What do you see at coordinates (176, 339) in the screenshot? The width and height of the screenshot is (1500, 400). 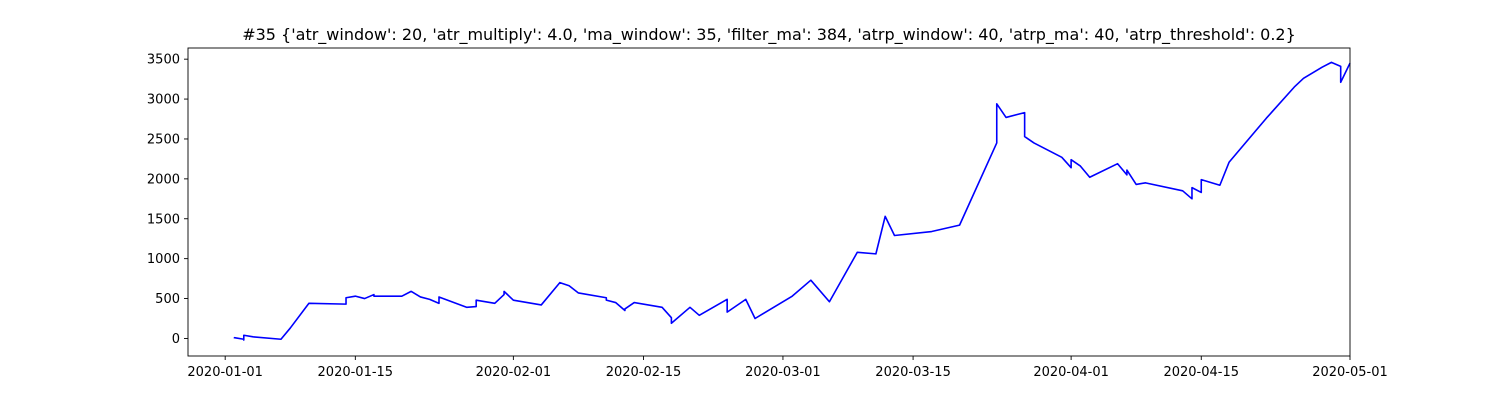 I see `y-tick-label-0: 0` at bounding box center [176, 339].